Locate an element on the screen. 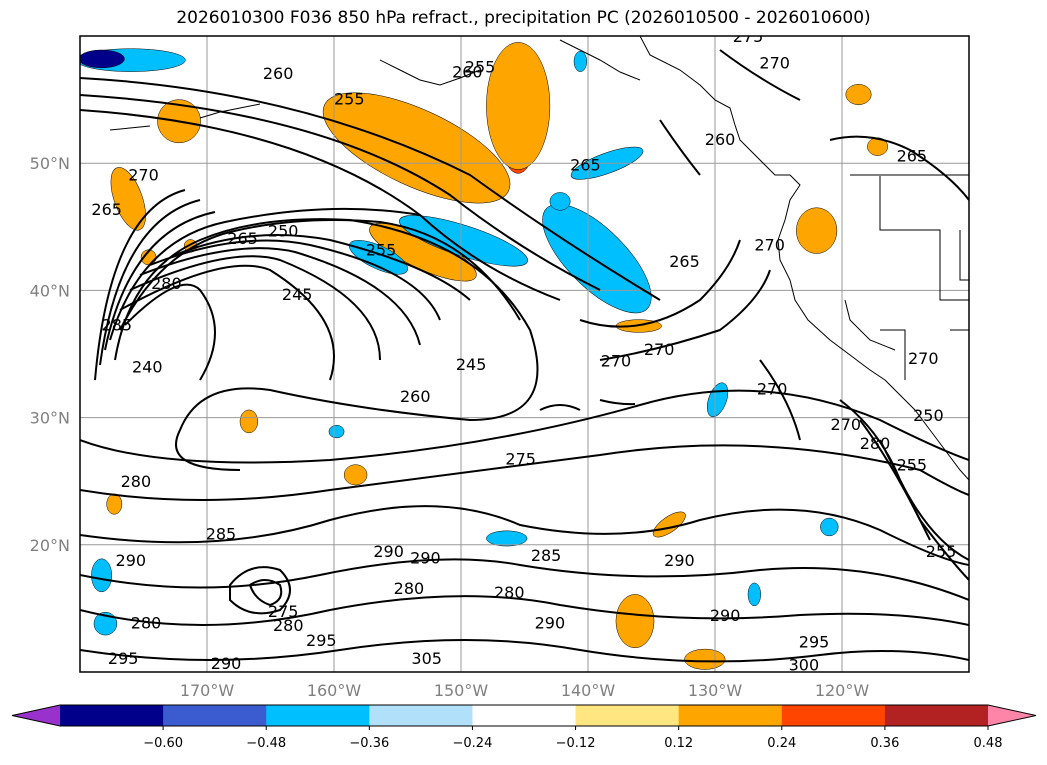 The image size is (1047, 765). x-tick-label: 130°W is located at coordinates (715, 690).